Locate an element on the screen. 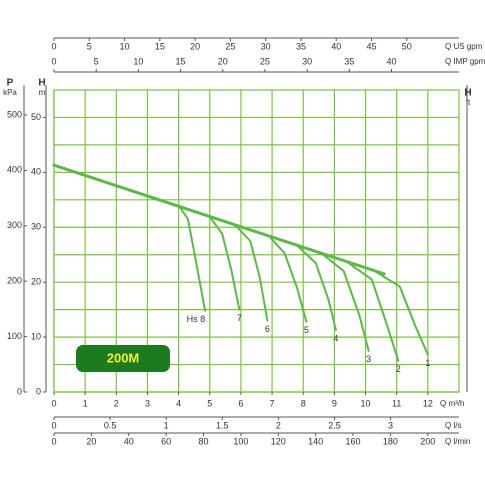  x-tick-label: 9 is located at coordinates (334, 403).